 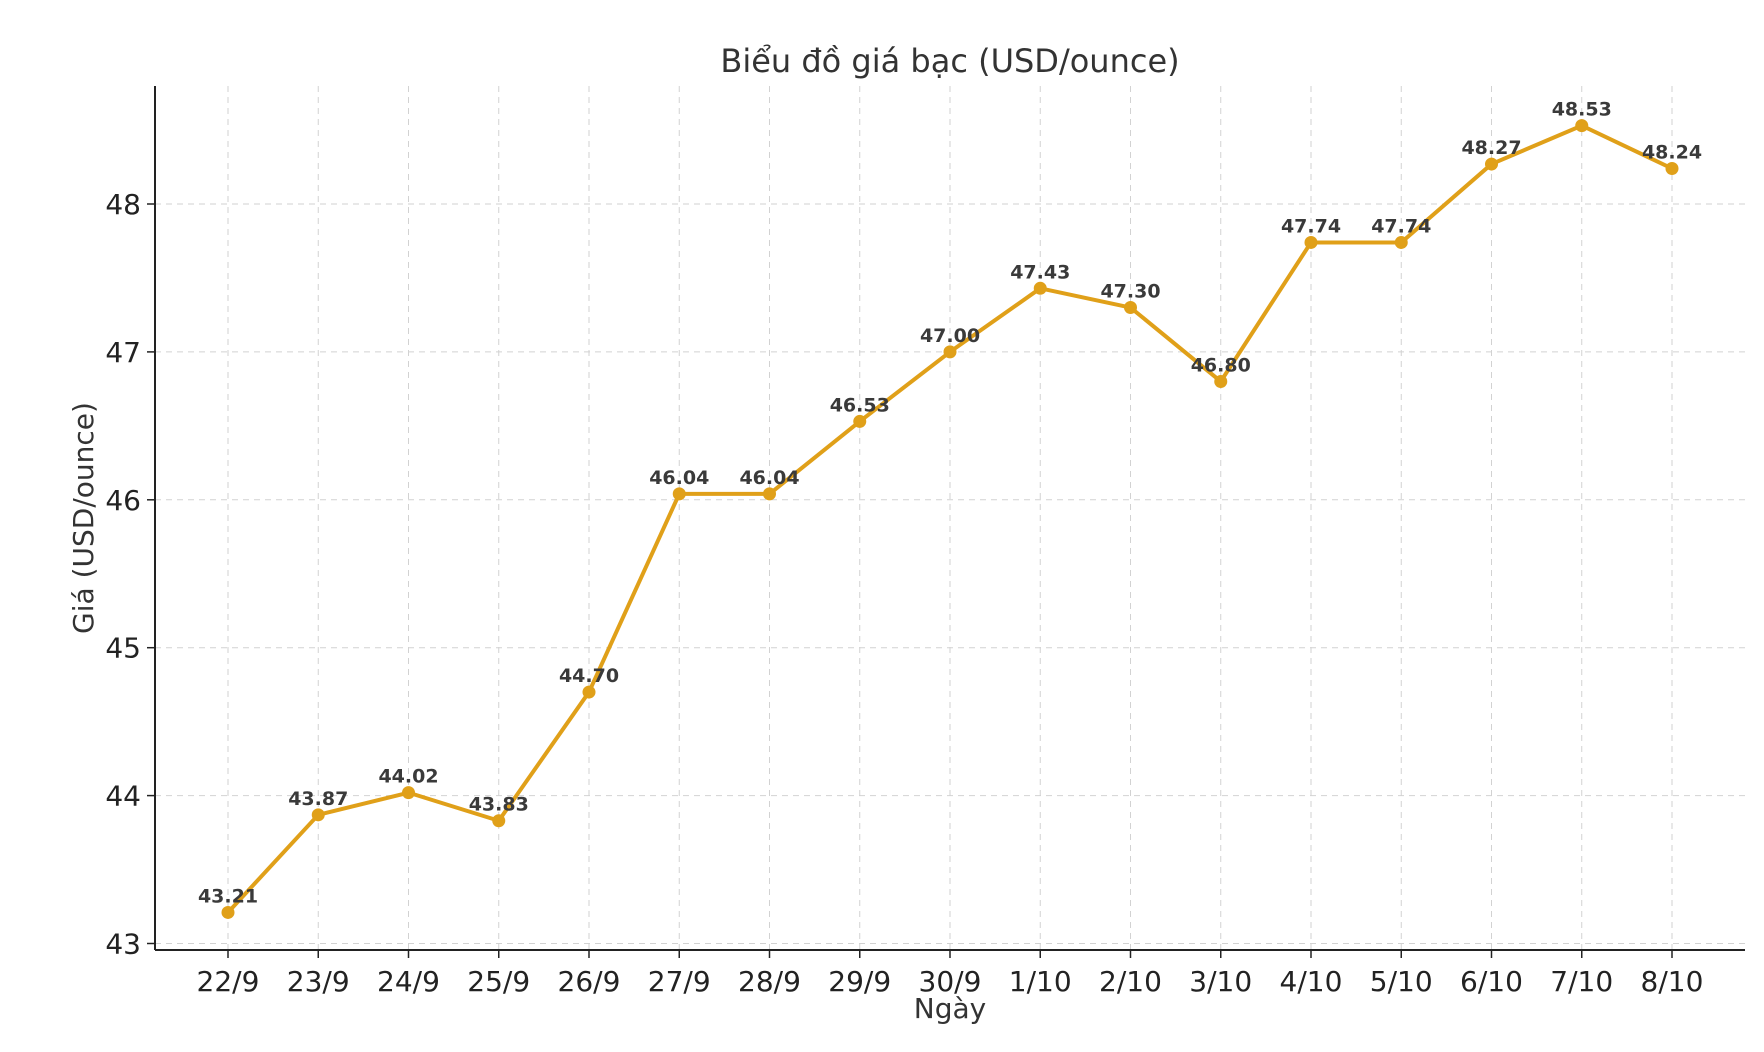 What do you see at coordinates (1672, 153) in the screenshot?
I see `data-label: 48.24` at bounding box center [1672, 153].